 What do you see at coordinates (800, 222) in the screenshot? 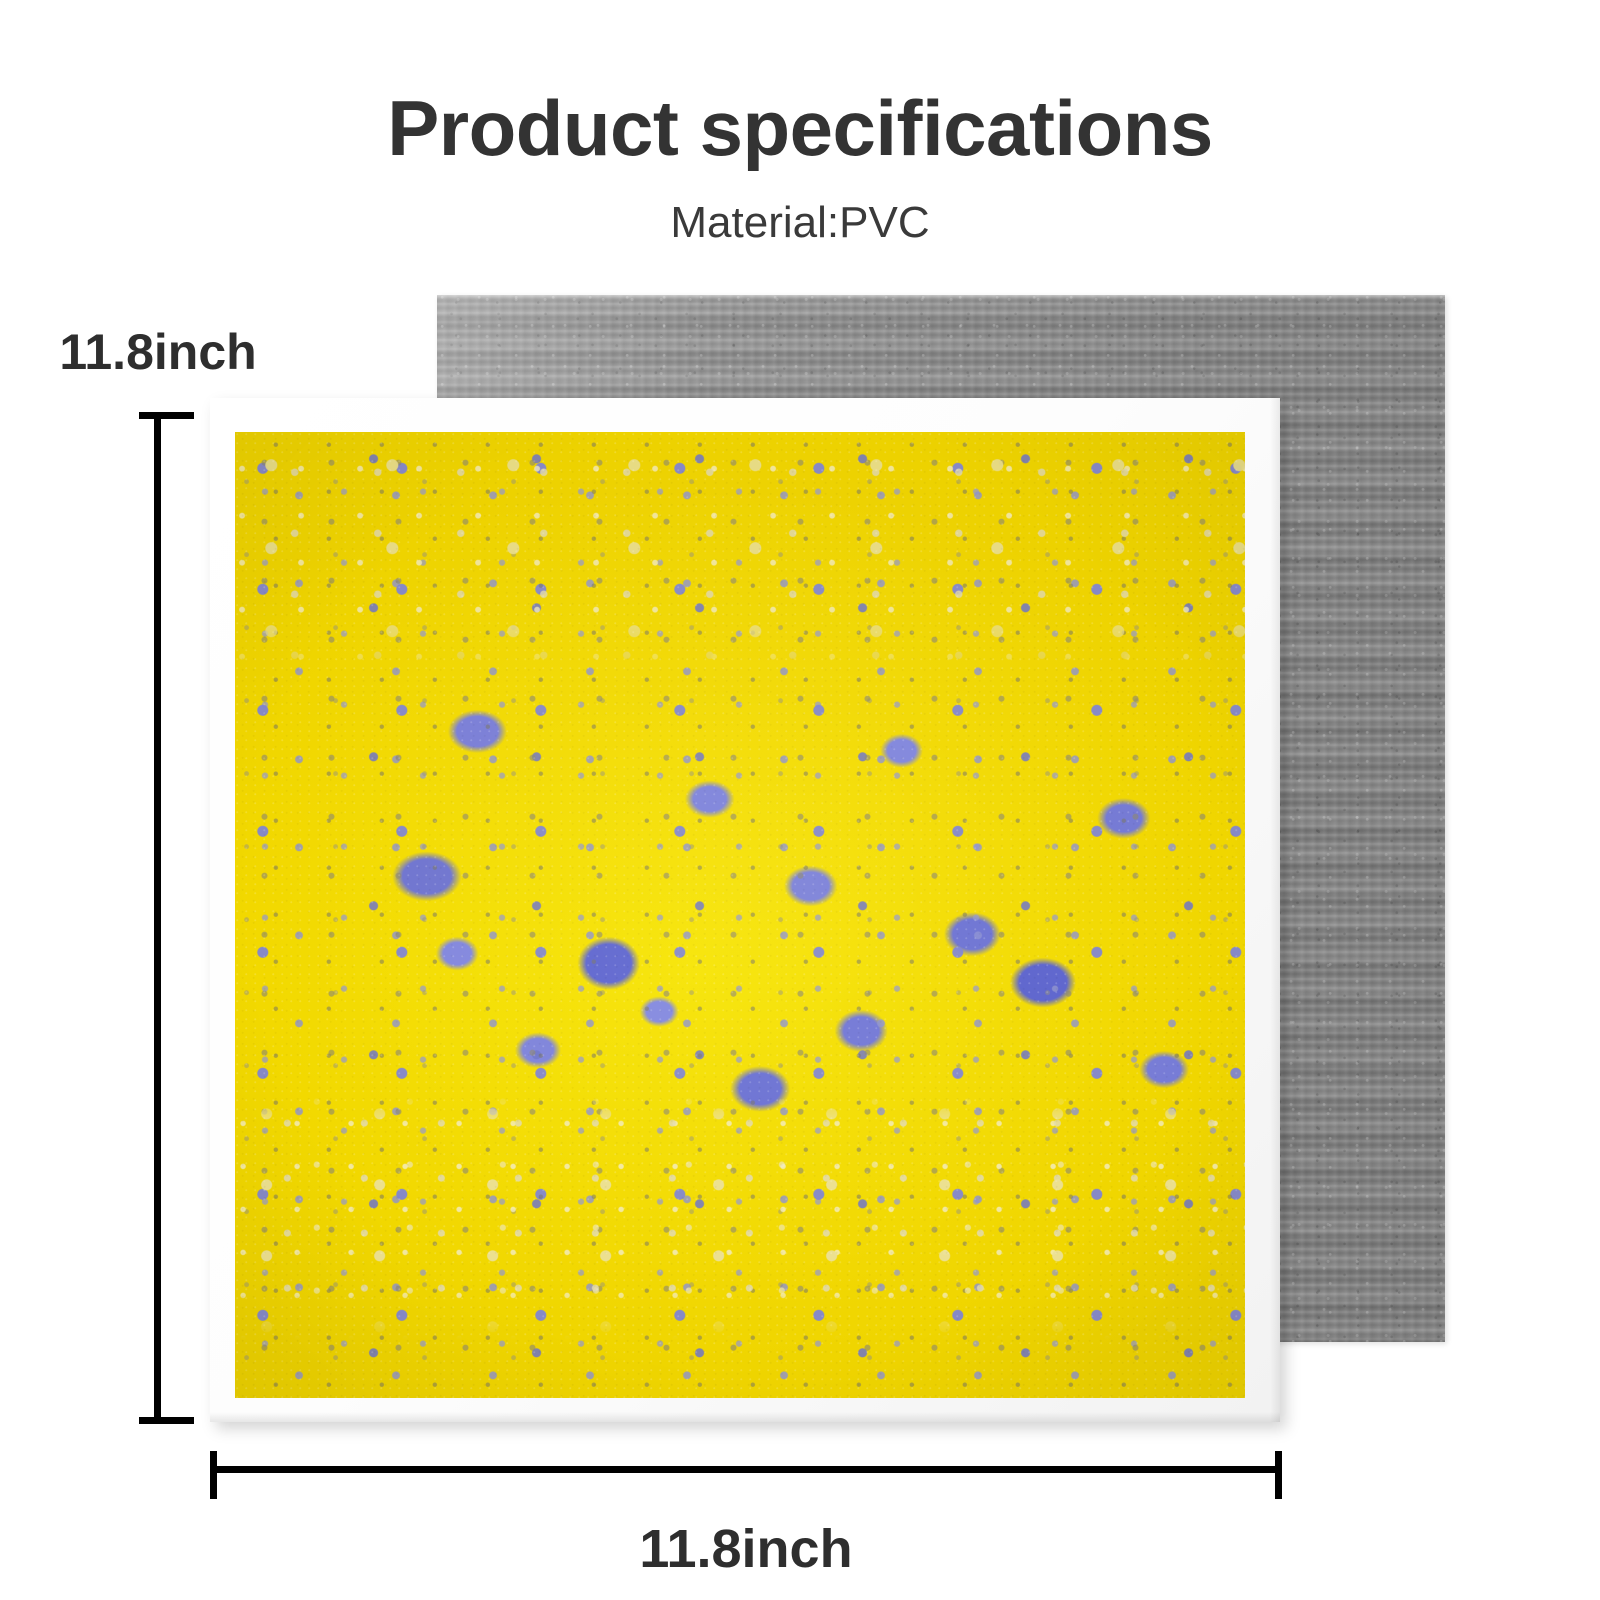
I see `material-subtitle: Material:PVC` at bounding box center [800, 222].